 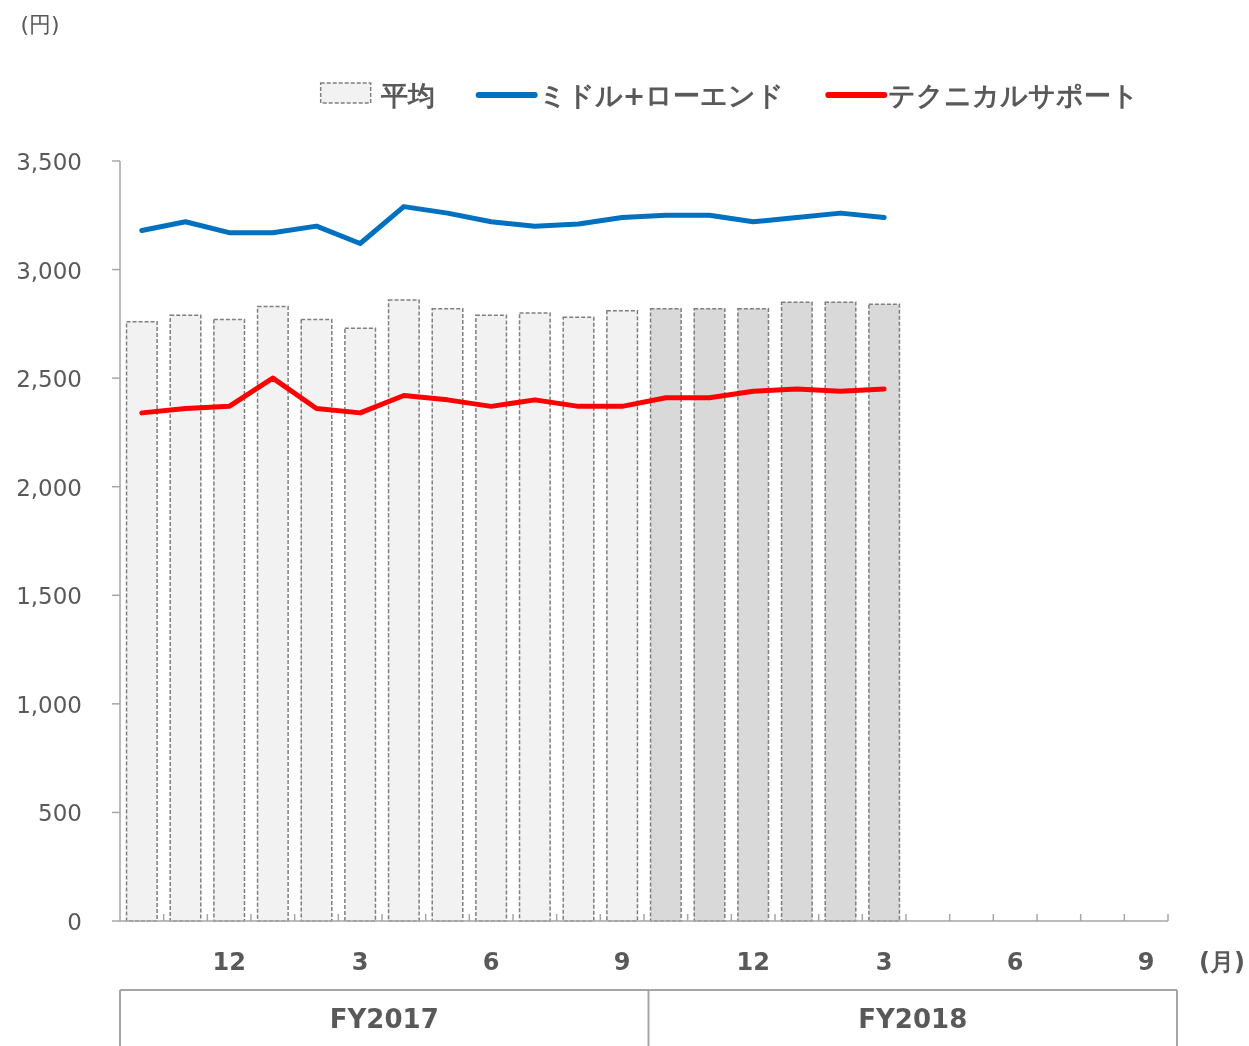 I want to click on text: FY2017, so click(x=384, y=1019).